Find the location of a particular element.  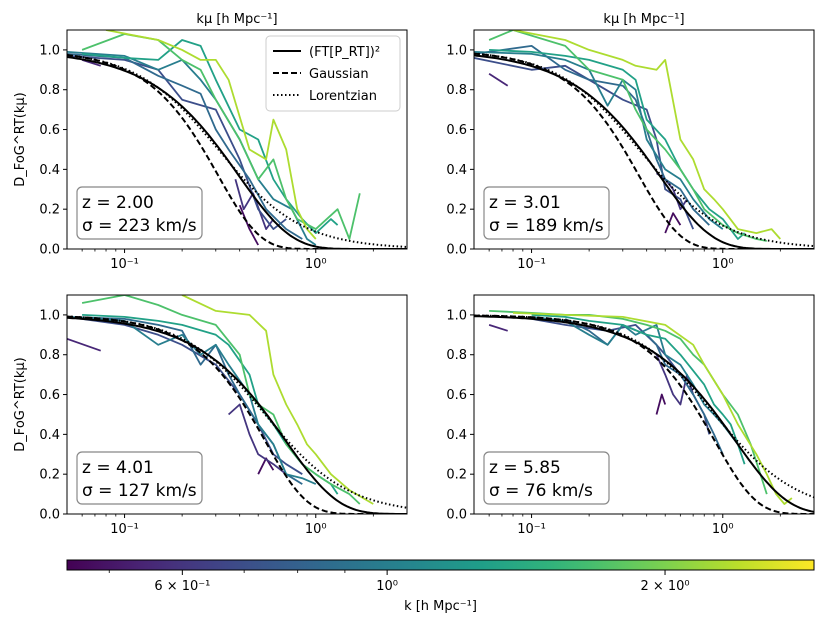

panel-2-plot-area is located at coordinates (644, 139).